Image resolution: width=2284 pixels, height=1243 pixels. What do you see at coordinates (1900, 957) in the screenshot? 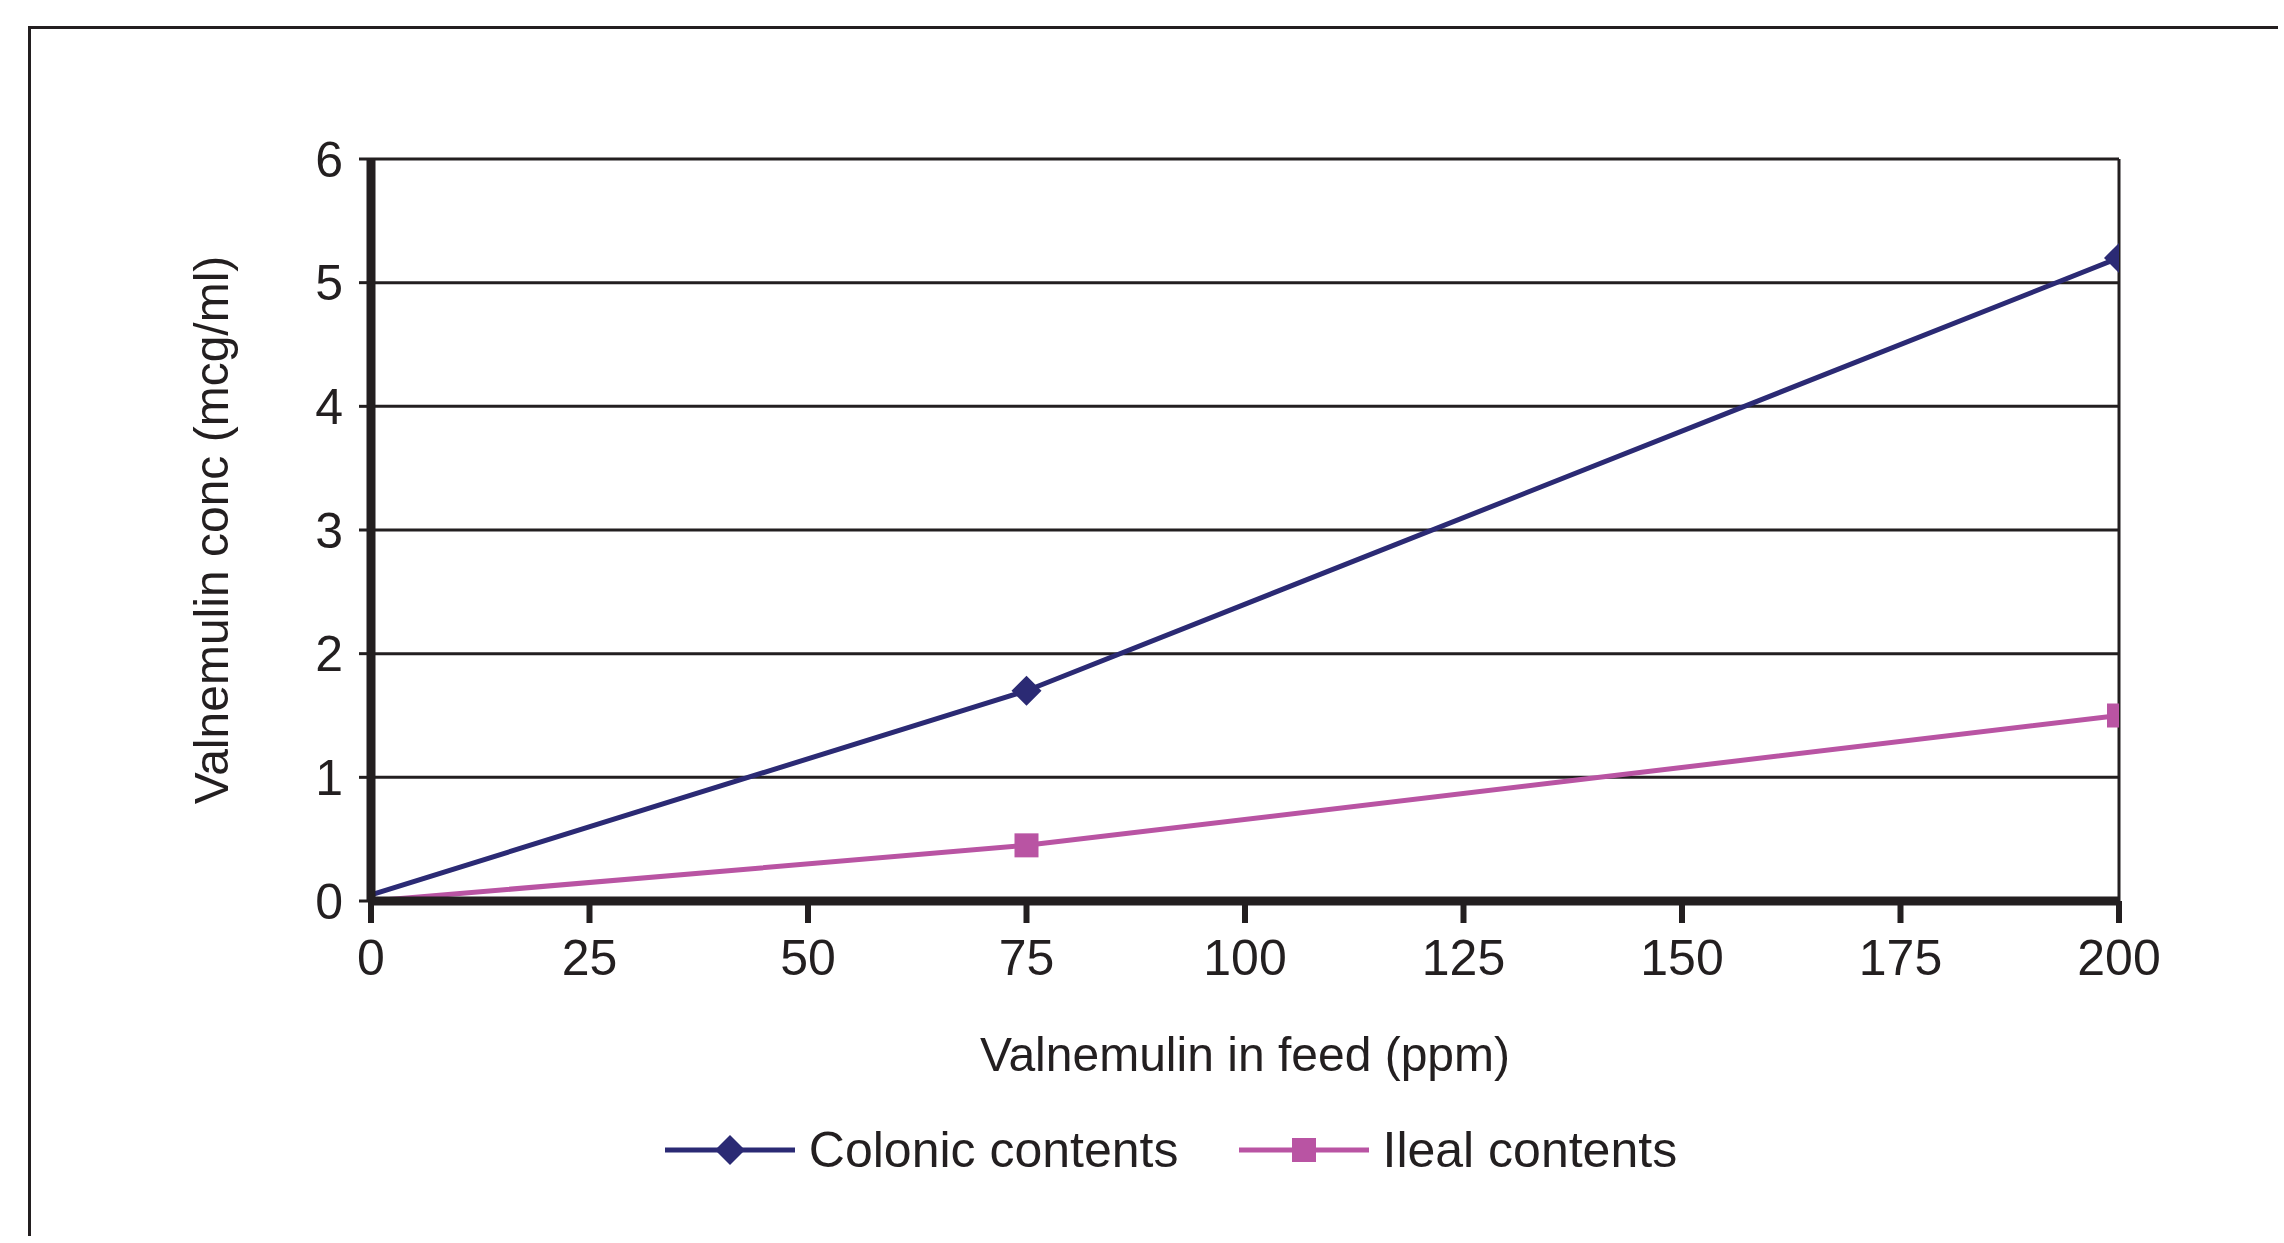
I see `x-tick-label: 175` at bounding box center [1900, 957].